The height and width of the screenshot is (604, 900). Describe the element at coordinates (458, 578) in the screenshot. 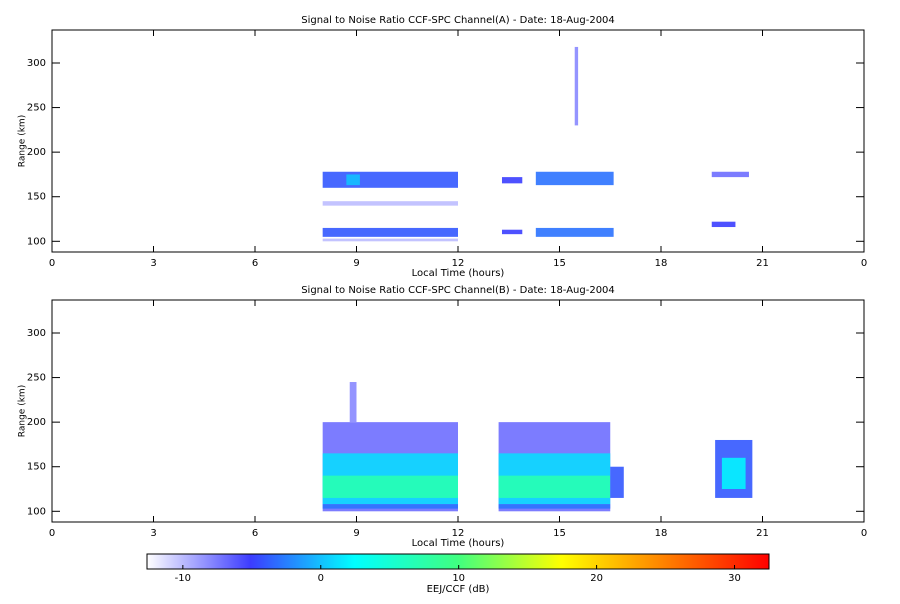

I see `colorbar-tick-label: 10` at that location.